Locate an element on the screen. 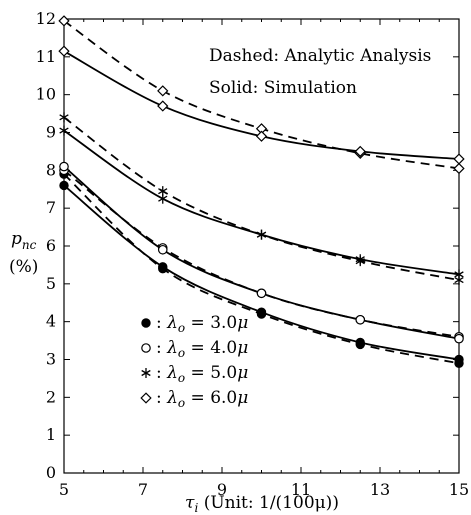 This screenshot has width=471, height=515. legend-item: : λo = 4.0μ is located at coordinates (194, 349).